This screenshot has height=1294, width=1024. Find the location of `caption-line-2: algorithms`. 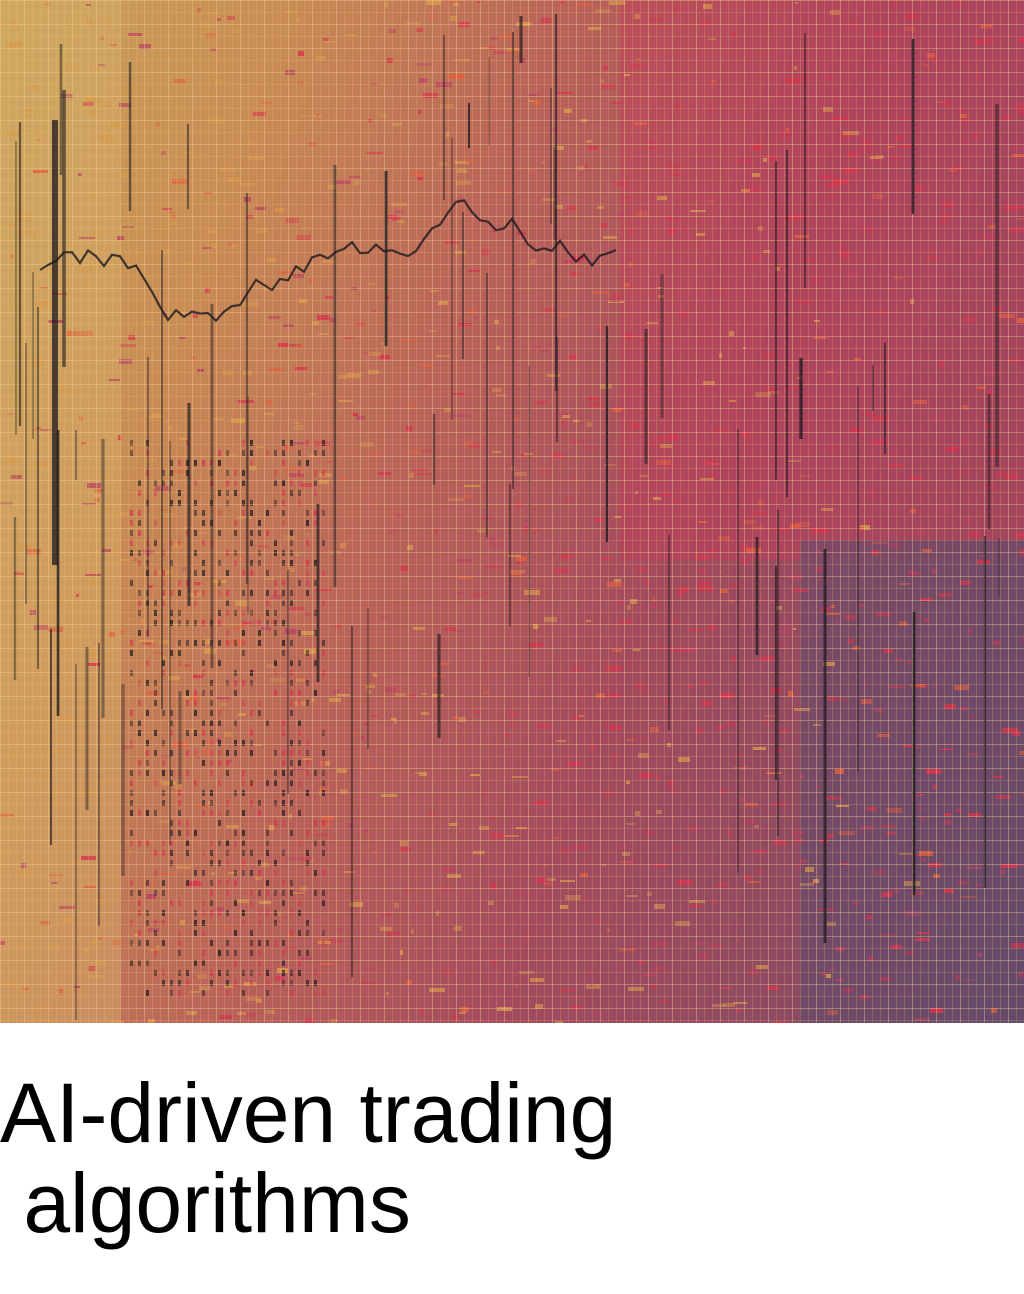

caption-line-2: algorithms is located at coordinates (205, 1203).